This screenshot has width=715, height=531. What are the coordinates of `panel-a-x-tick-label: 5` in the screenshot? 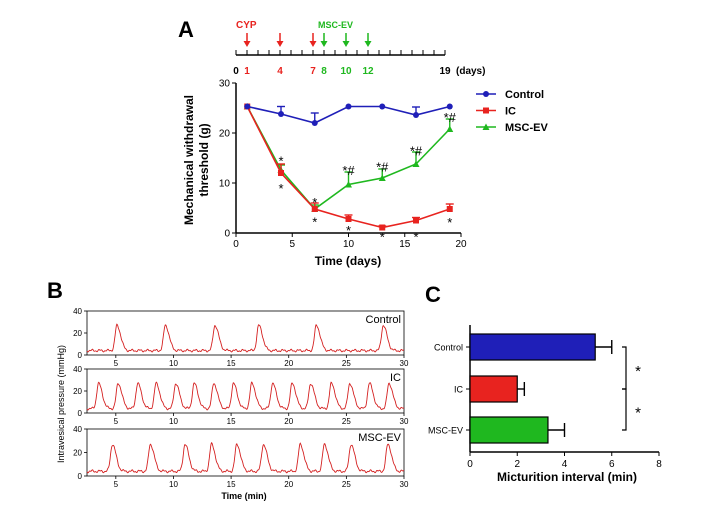 It's located at (292, 244).